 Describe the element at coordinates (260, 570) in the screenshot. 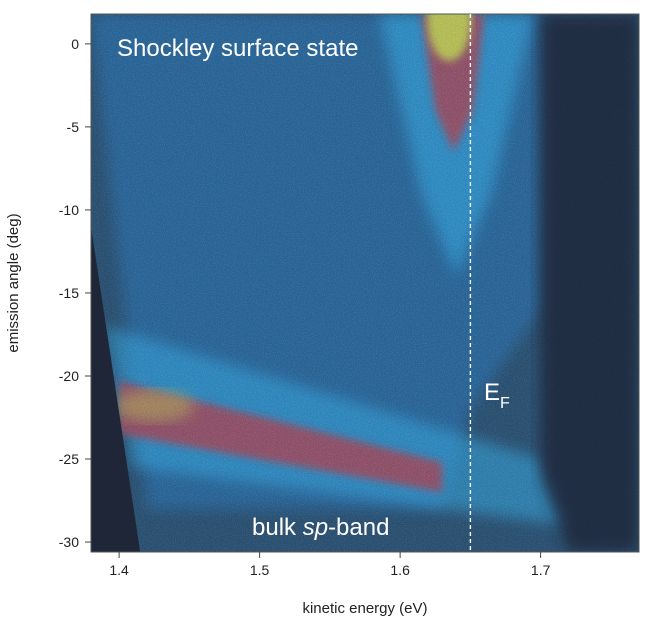

I see `x-tick-label: 1.5` at that location.